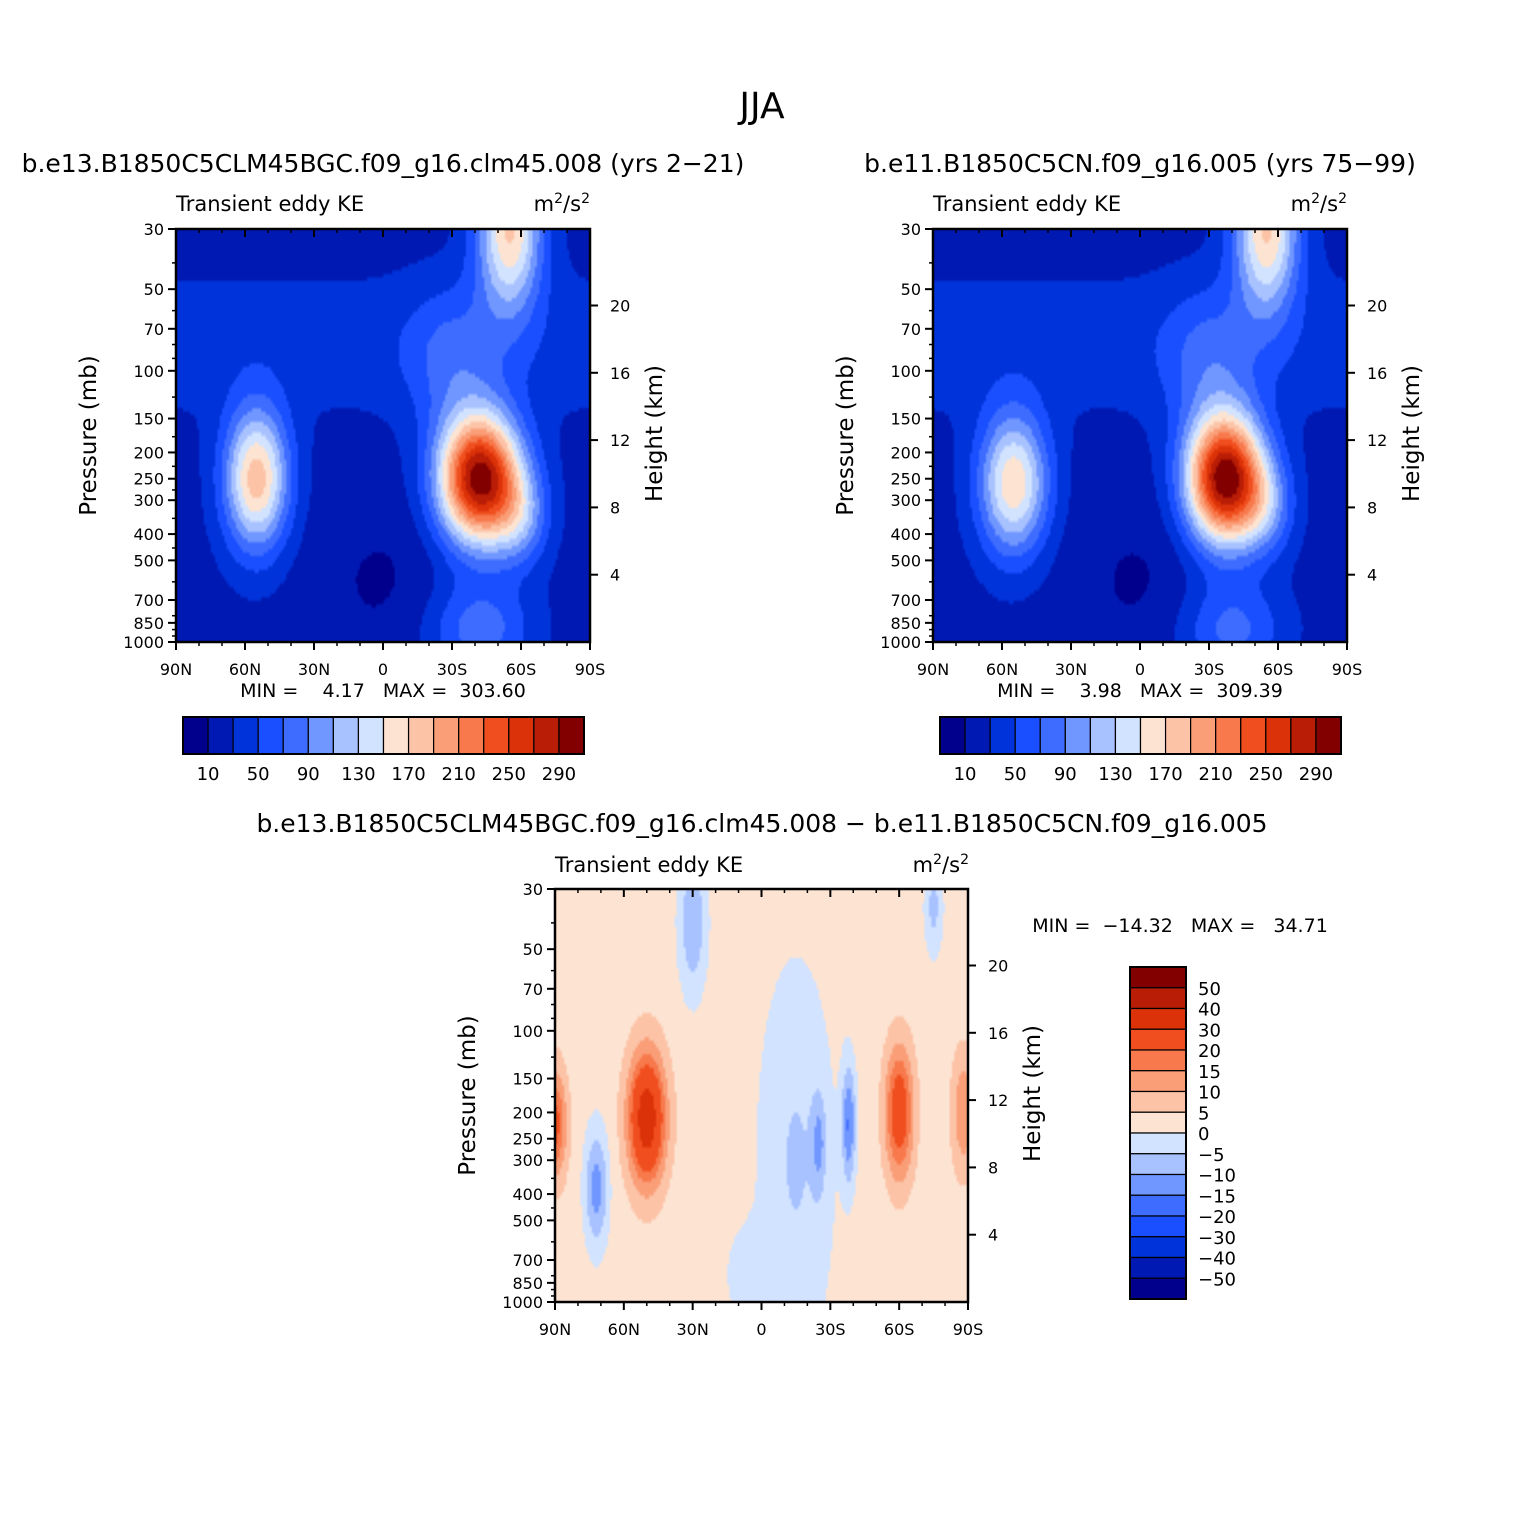  Describe the element at coordinates (1115, 774) in the screenshot. I see `colorbar-label: 130` at that location.